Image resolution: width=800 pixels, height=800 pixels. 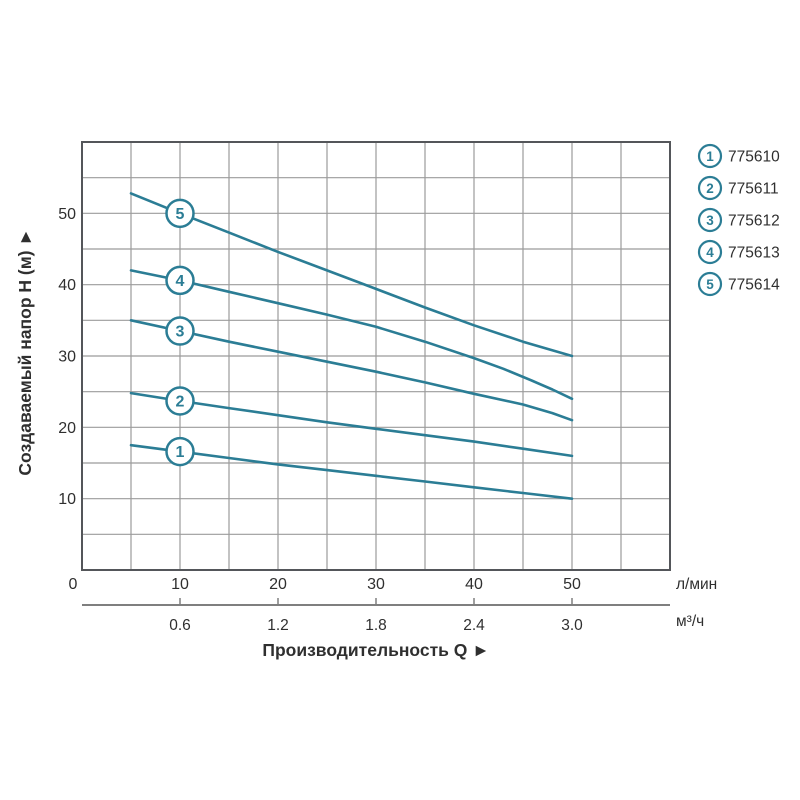 I want to click on curve-marker-number-2: 2, so click(x=180, y=401).